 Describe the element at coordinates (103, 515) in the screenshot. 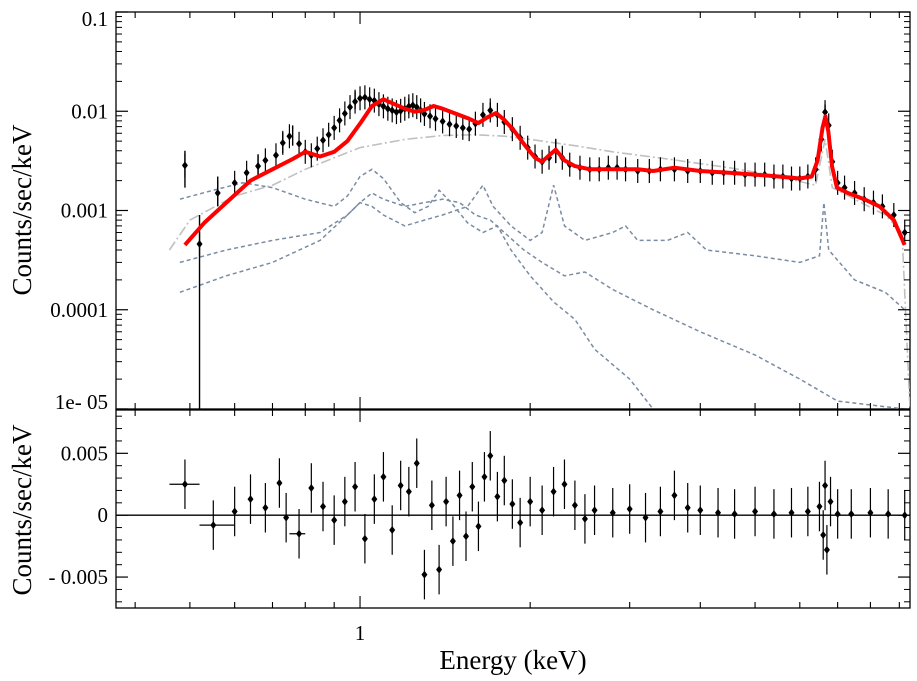

I see `residual-y-tick-label-1: 0` at that location.